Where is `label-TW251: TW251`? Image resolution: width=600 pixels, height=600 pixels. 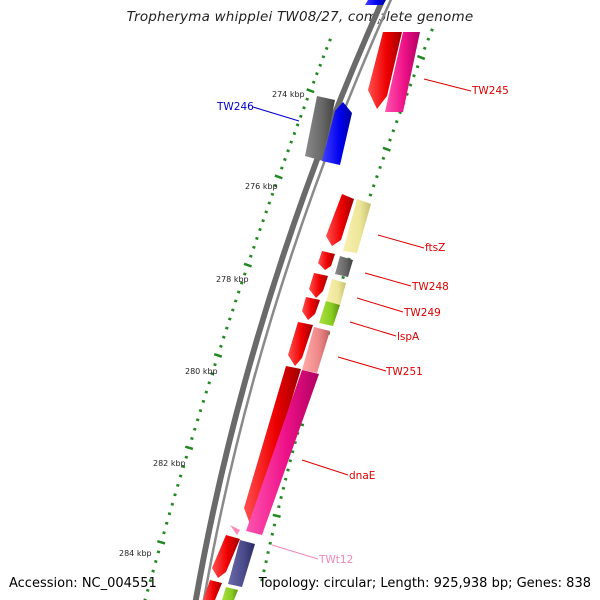
label-TW251: TW251 is located at coordinates (404, 372).